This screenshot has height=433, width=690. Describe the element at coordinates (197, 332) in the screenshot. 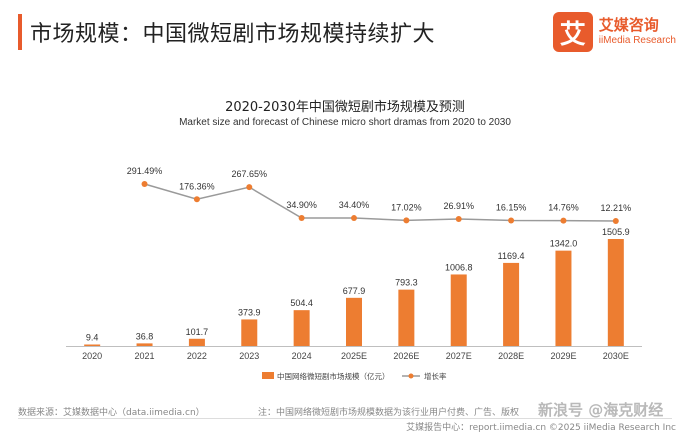

I see `bar-value-label: 101.7` at that location.